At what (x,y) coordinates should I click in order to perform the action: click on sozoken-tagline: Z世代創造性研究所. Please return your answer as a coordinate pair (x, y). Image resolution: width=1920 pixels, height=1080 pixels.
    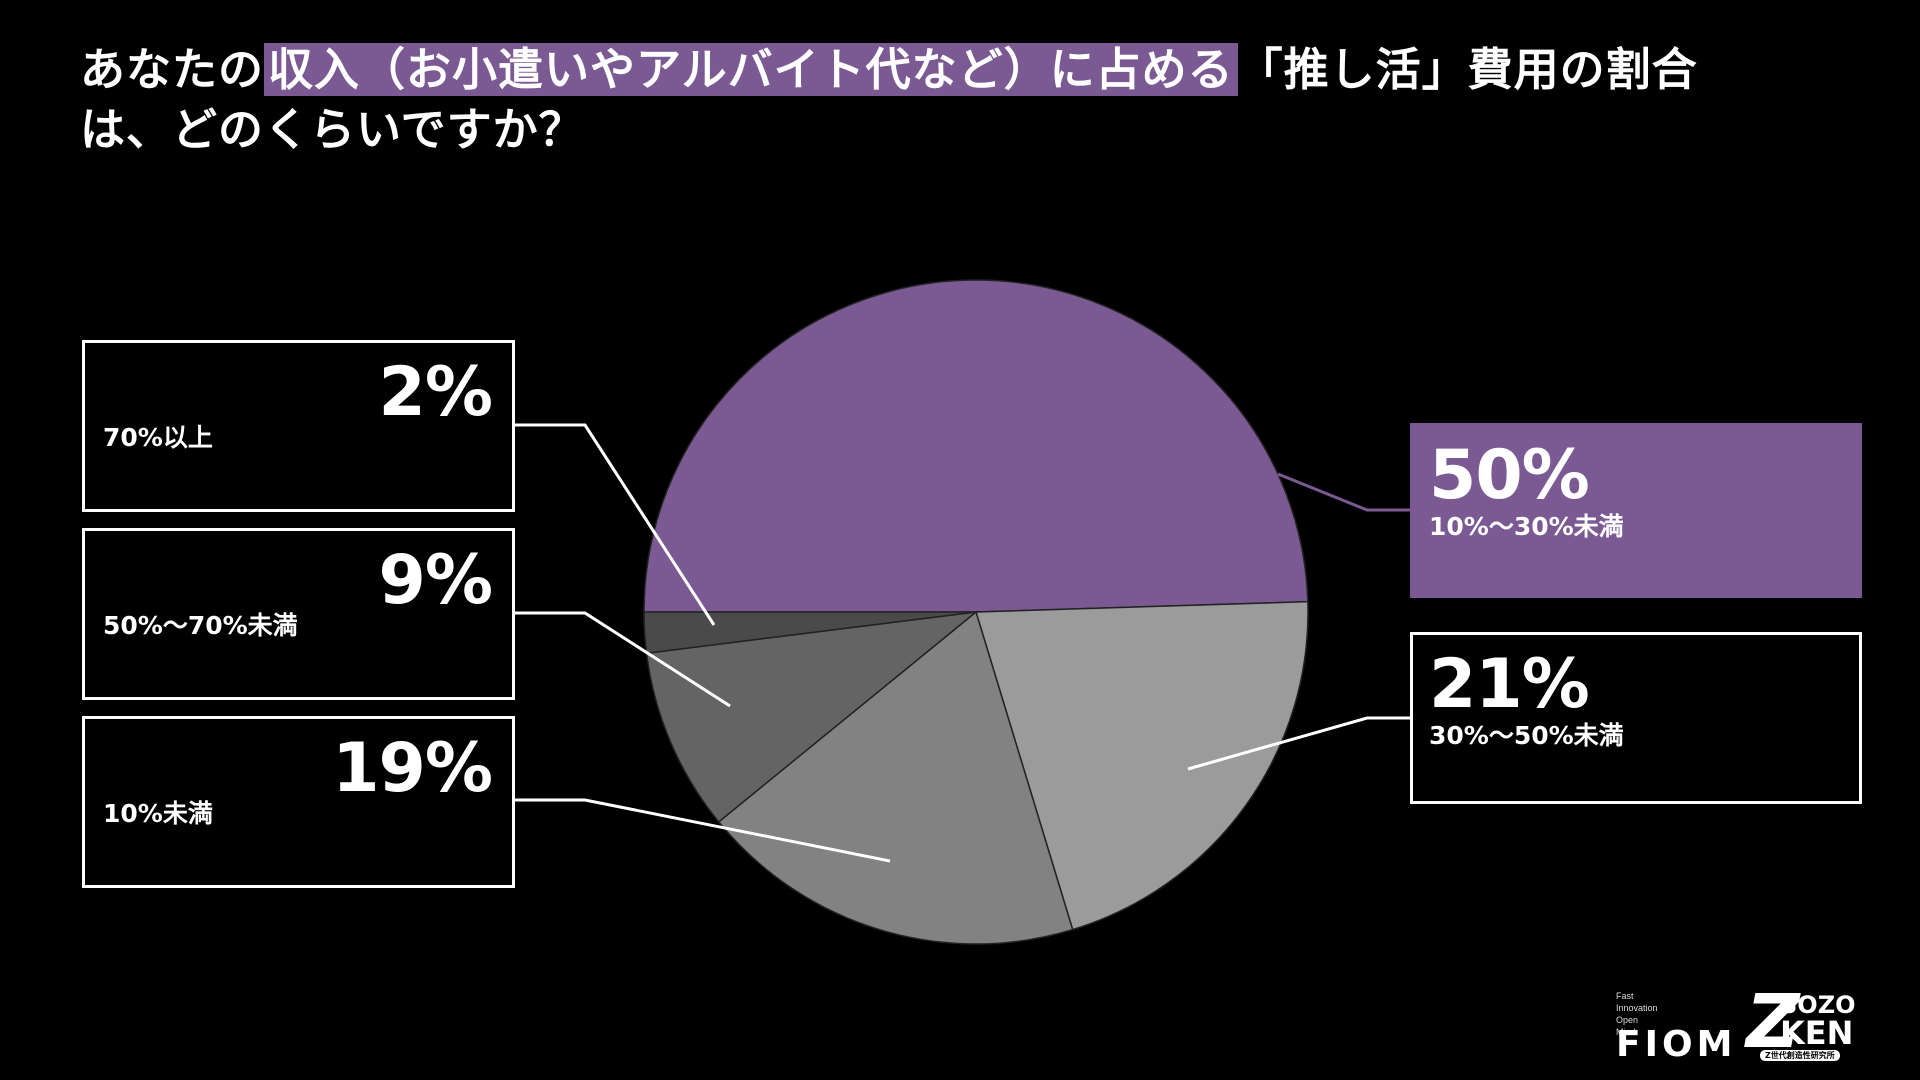
    Looking at the image, I should click on (1800, 1055).